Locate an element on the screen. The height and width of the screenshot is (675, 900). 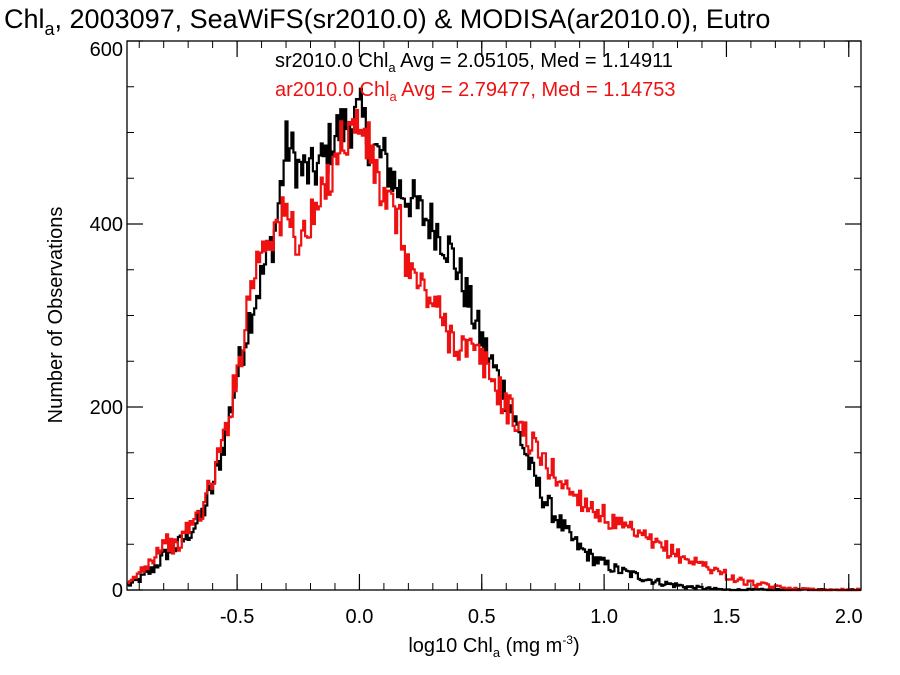
y-tick-label: 400 is located at coordinates (106, 225).